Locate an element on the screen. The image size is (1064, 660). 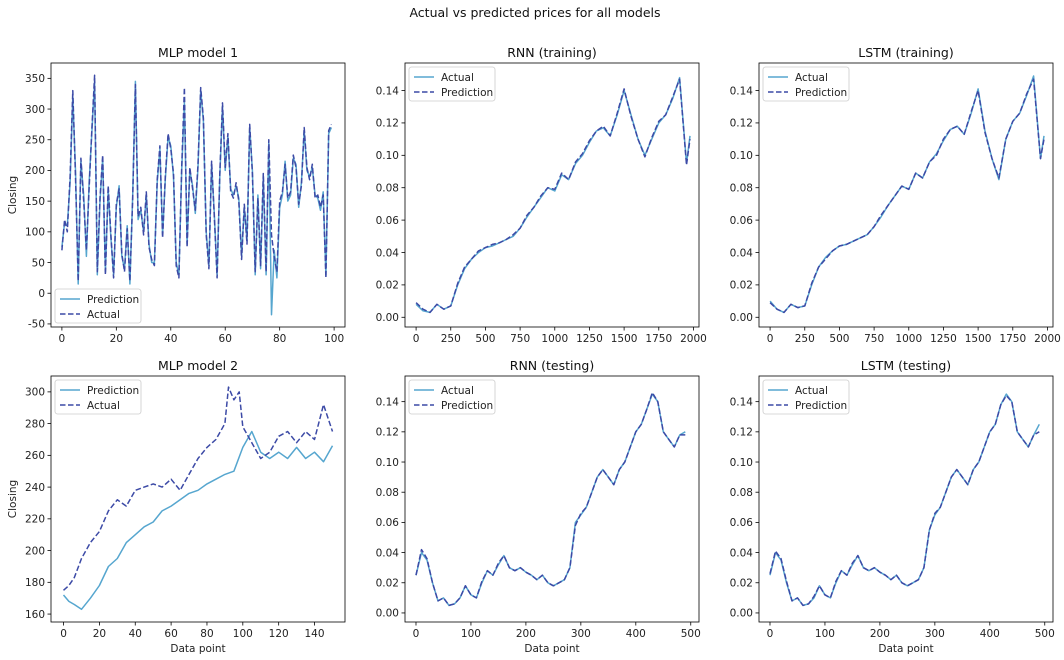
series-mlp2-prediction is located at coordinates (198, 520).